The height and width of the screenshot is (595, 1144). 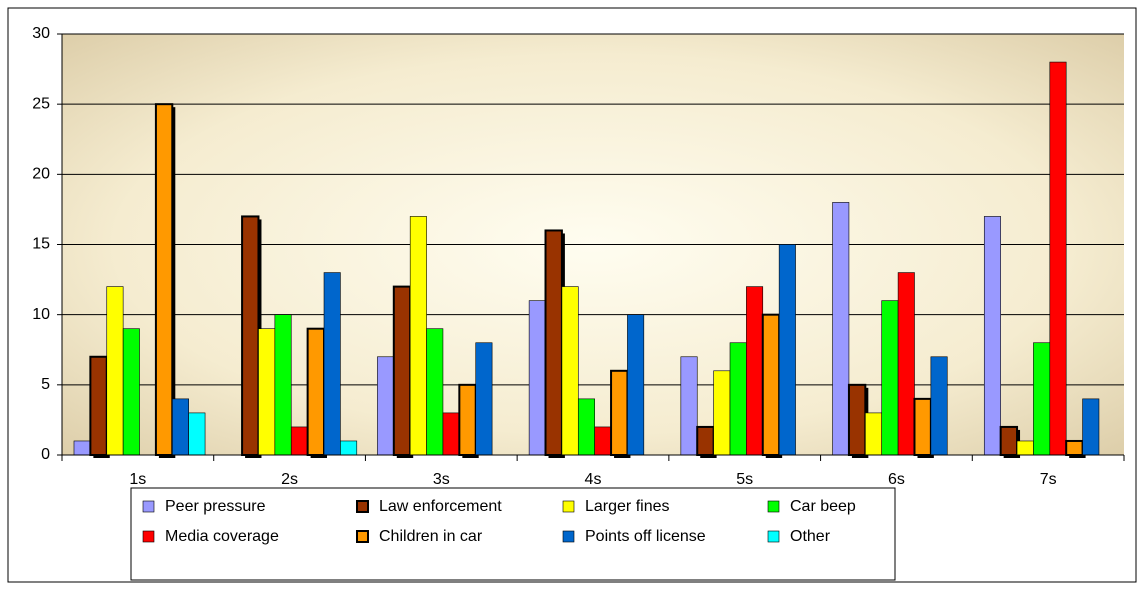 I want to click on x-tick-label: 2s, so click(x=289, y=479).